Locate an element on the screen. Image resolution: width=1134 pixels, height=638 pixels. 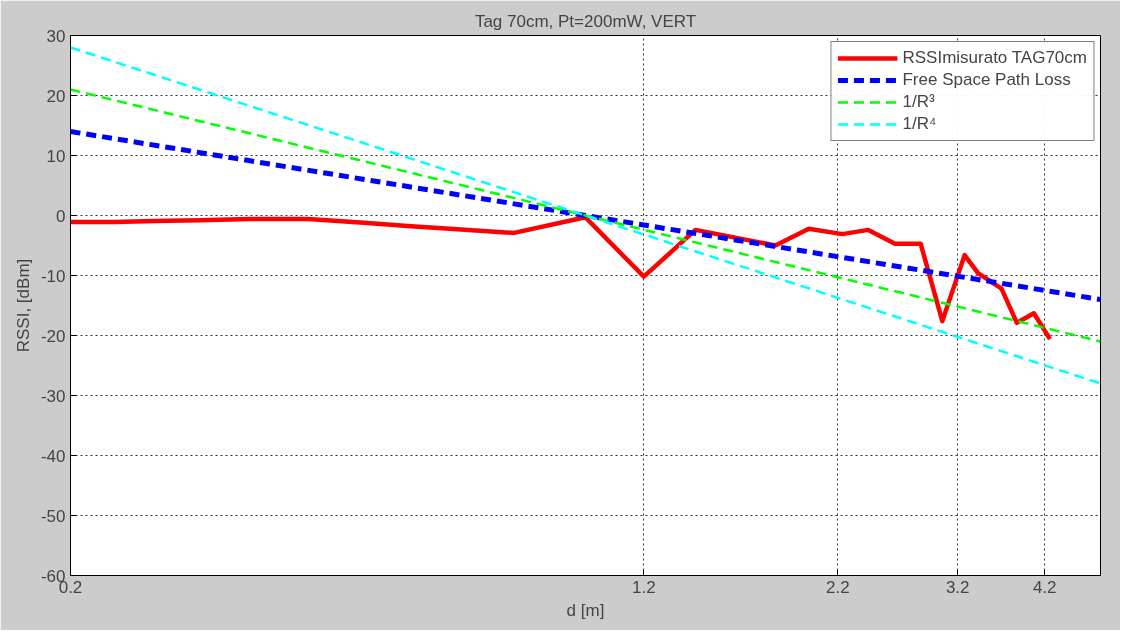
x-tick-label: 4.2 is located at coordinates (1044, 587).